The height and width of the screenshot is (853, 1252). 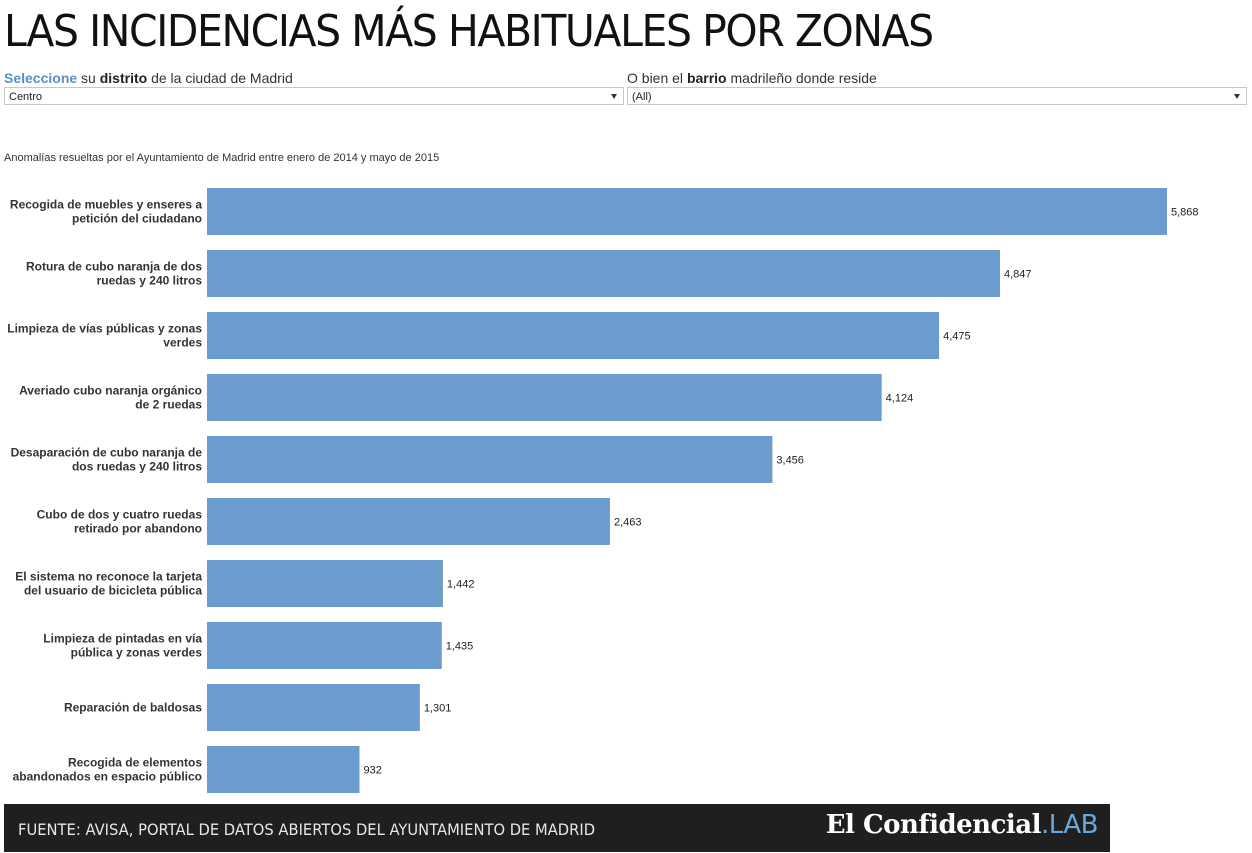 What do you see at coordinates (150, 281) in the screenshot?
I see `category-label-line: ruedas y 240 litros` at bounding box center [150, 281].